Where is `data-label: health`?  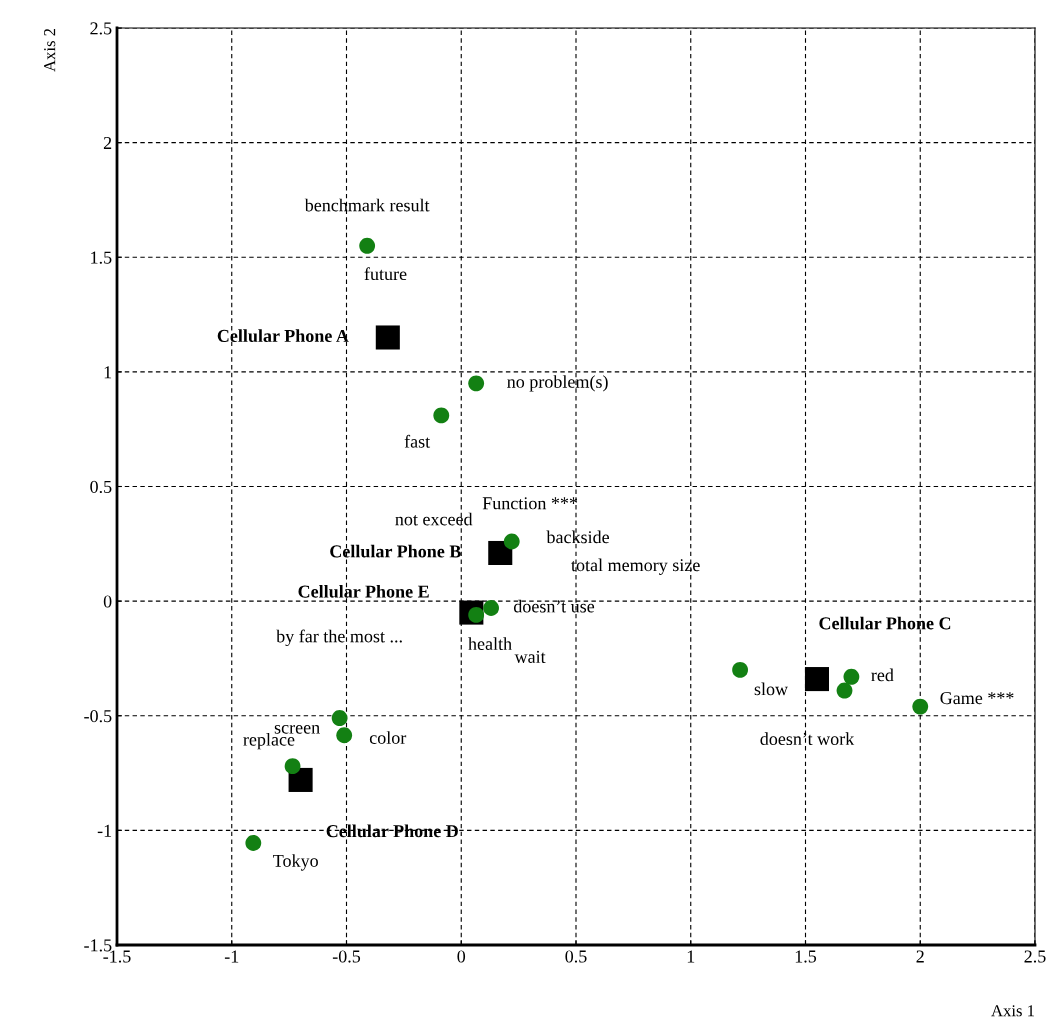 data-label: health is located at coordinates (490, 643).